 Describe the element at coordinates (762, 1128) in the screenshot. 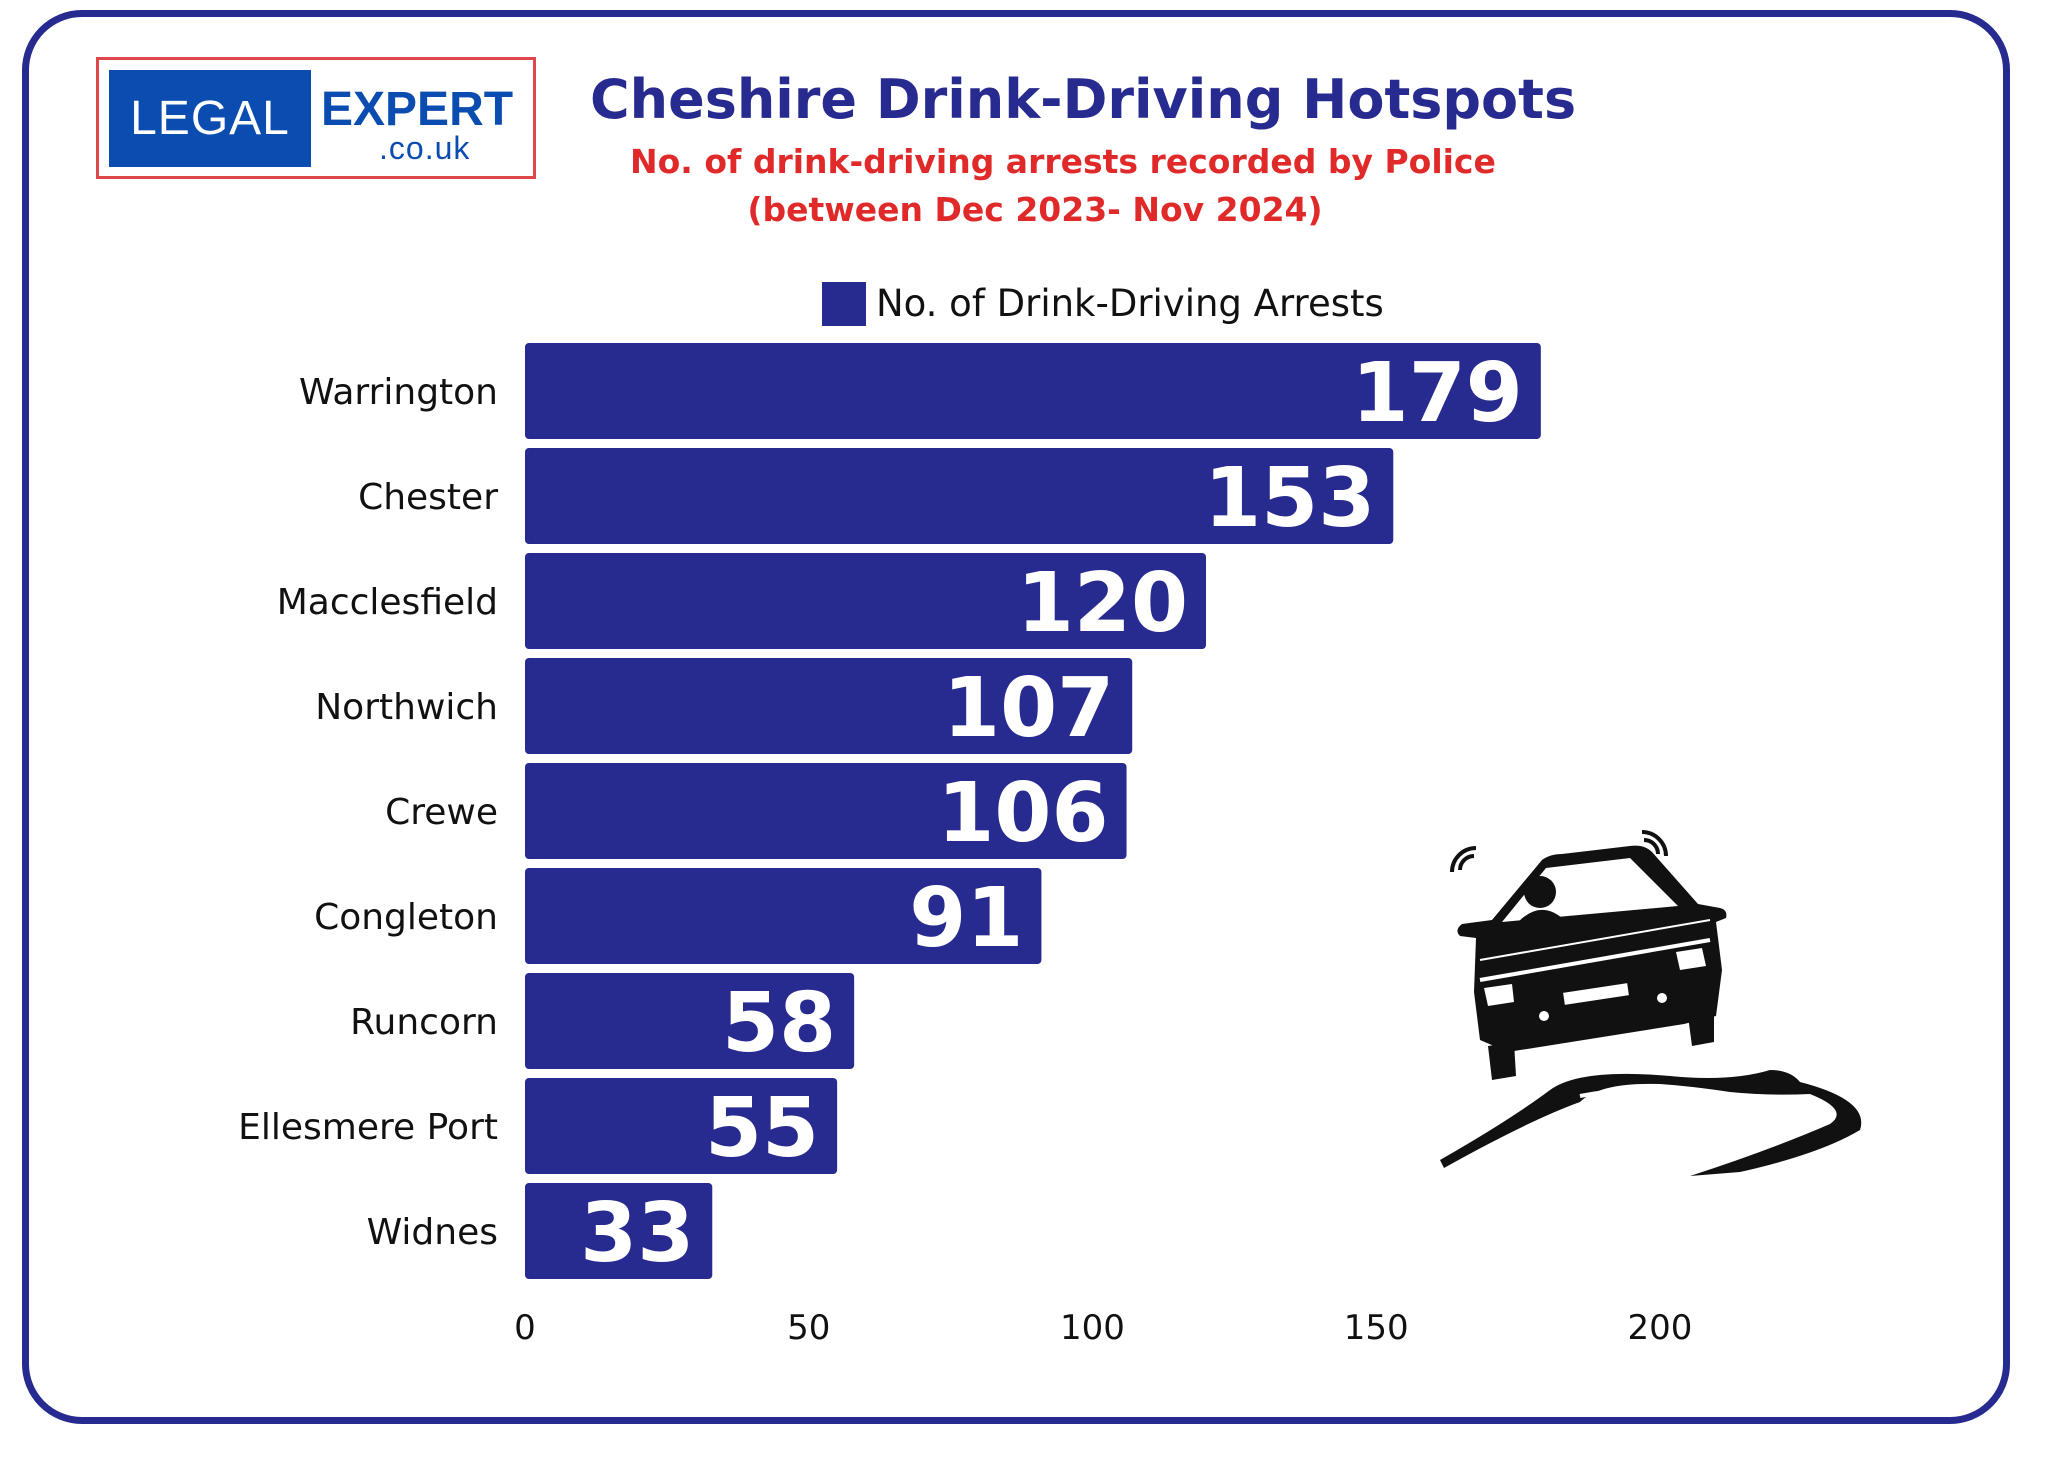

I see `value-label: 55` at that location.